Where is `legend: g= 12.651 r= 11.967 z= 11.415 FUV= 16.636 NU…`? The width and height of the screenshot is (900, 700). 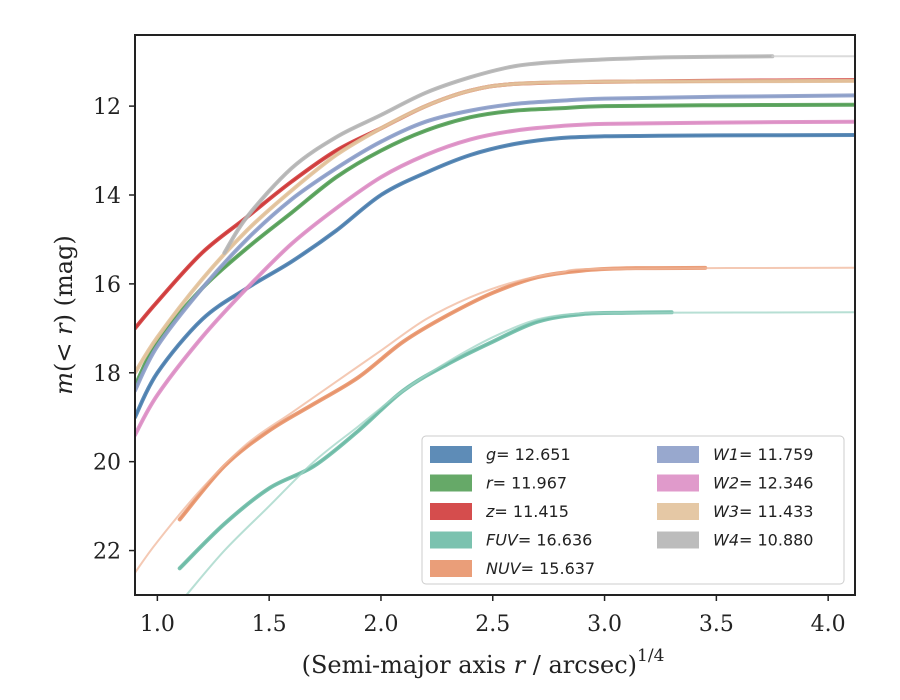
legend: g= 12.651 r= 11.967 z= 11.415 FUV= 16.636 NU… is located at coordinates (633, 510).